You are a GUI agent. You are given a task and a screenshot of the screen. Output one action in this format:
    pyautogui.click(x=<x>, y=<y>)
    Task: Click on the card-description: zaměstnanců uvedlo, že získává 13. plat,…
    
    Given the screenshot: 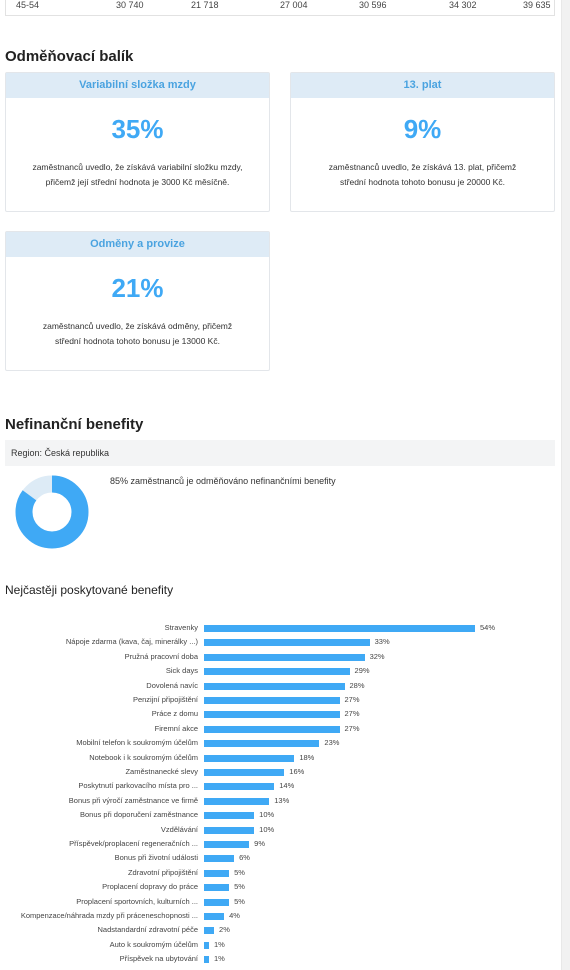 What is the action you would take?
    pyautogui.click(x=422, y=175)
    